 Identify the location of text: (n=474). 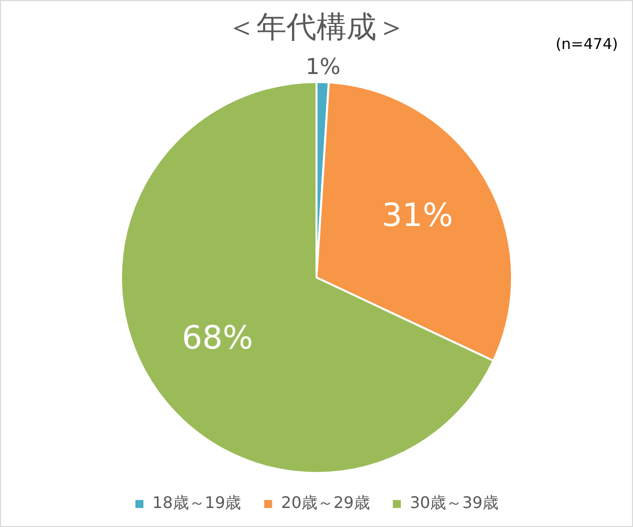
(587, 43).